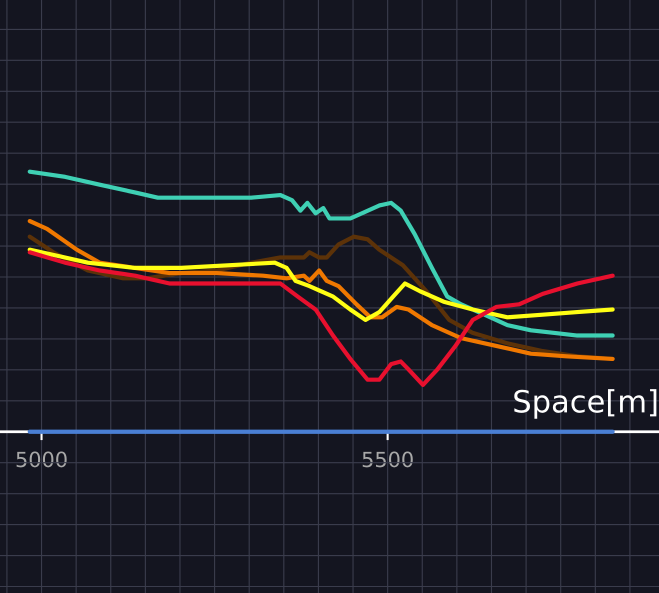  I want to click on x-tick-label: 5500, so click(387, 460).